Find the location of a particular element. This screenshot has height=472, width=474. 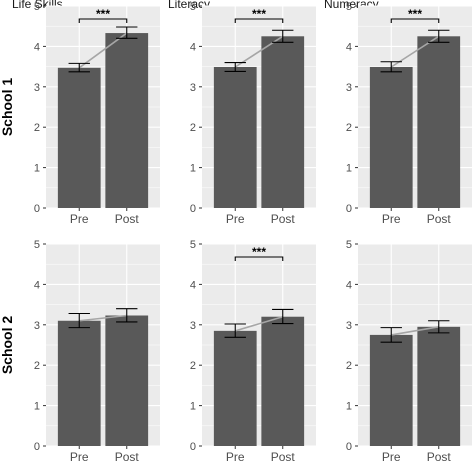

column-title: Numeracy is located at coordinates (351, 5).